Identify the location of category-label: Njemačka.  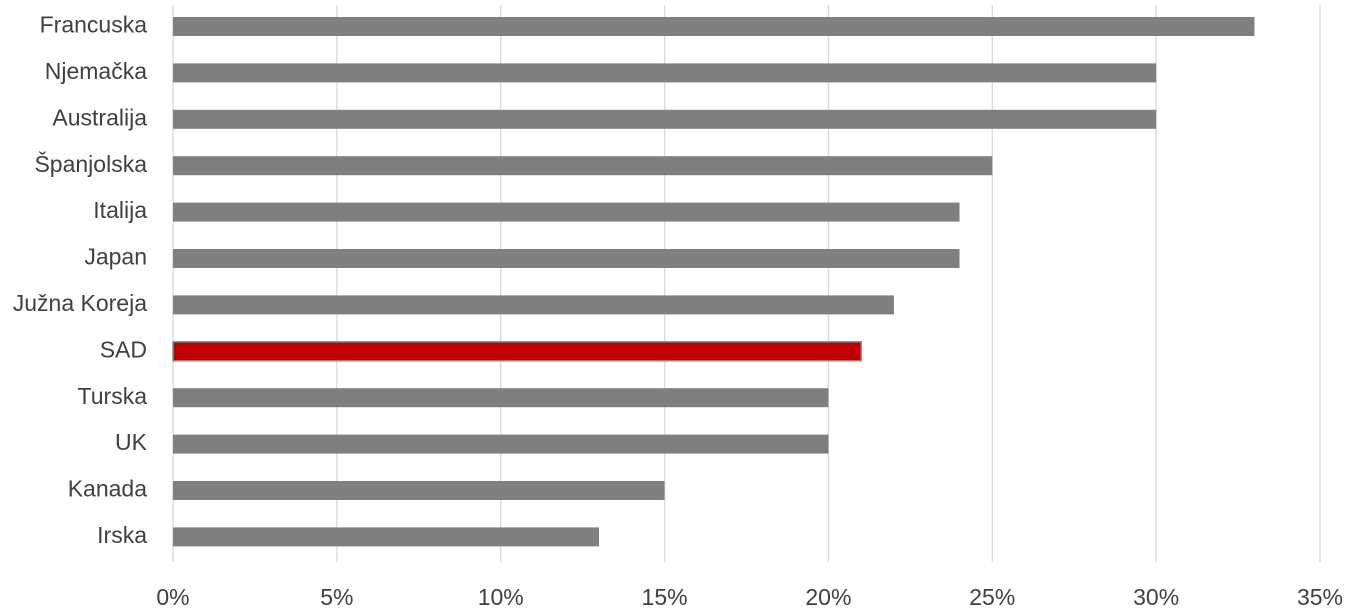
(96, 71).